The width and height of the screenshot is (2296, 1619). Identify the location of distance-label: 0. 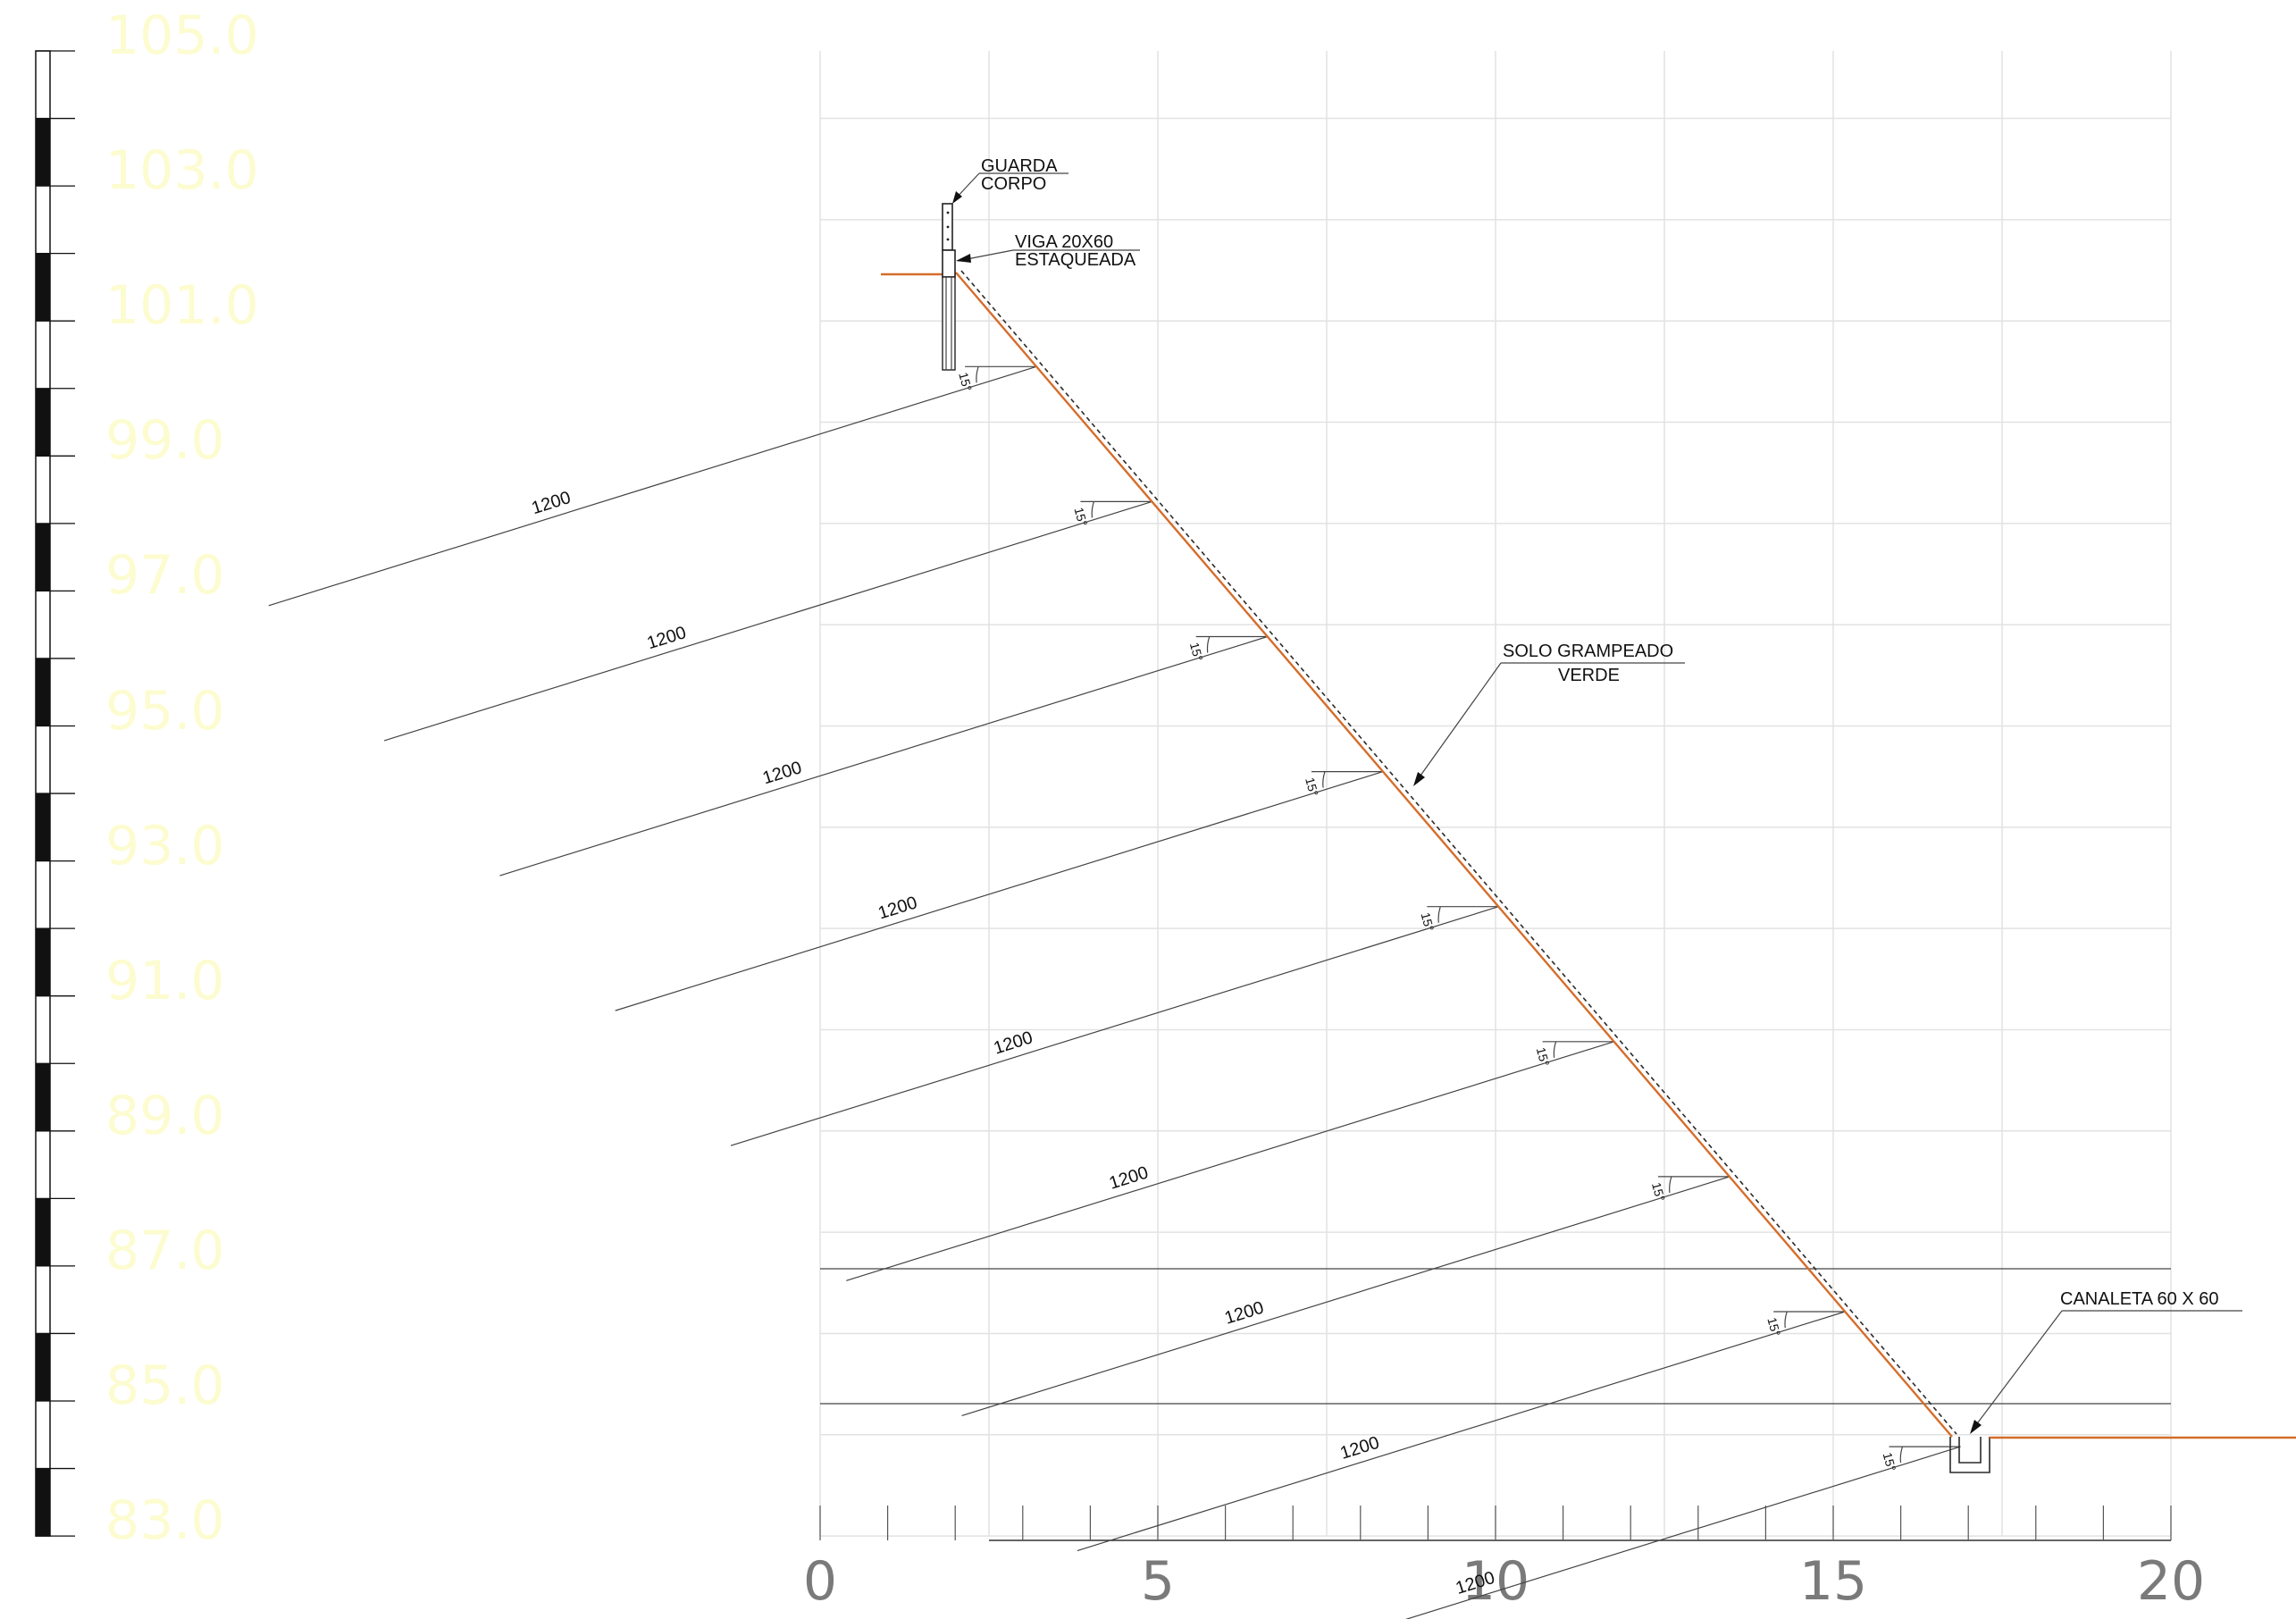
(820, 1581).